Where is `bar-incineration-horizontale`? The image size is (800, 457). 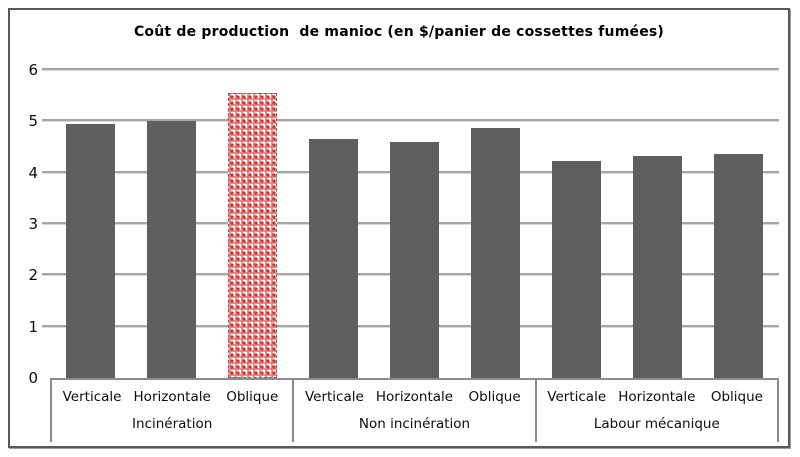 bar-incineration-horizontale is located at coordinates (171, 249).